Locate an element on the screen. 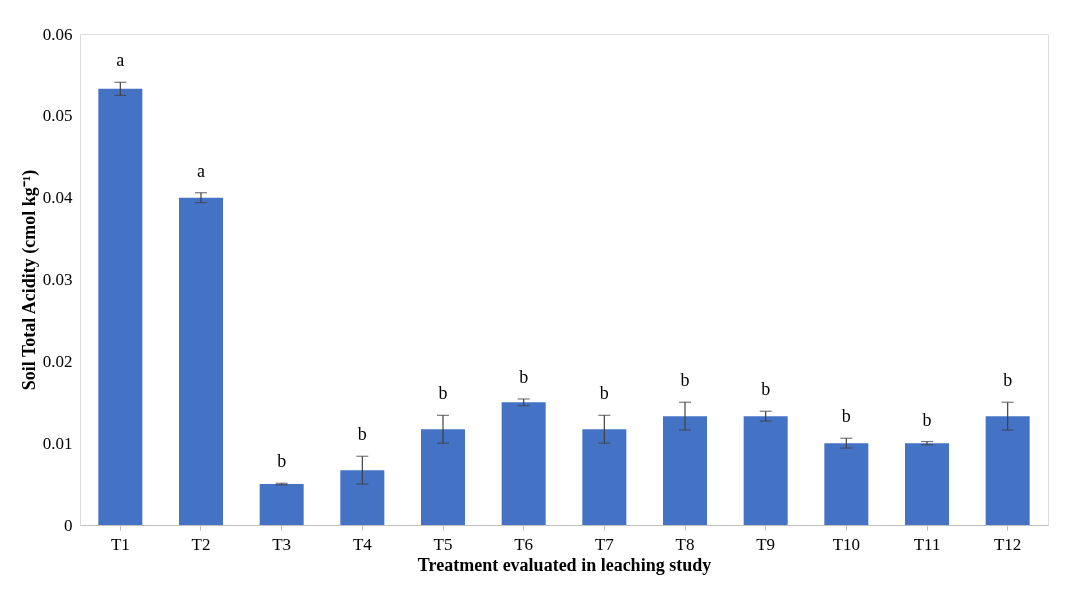 The width and height of the screenshot is (1078, 594). y-tick-label: 0.03 is located at coordinates (57, 279).